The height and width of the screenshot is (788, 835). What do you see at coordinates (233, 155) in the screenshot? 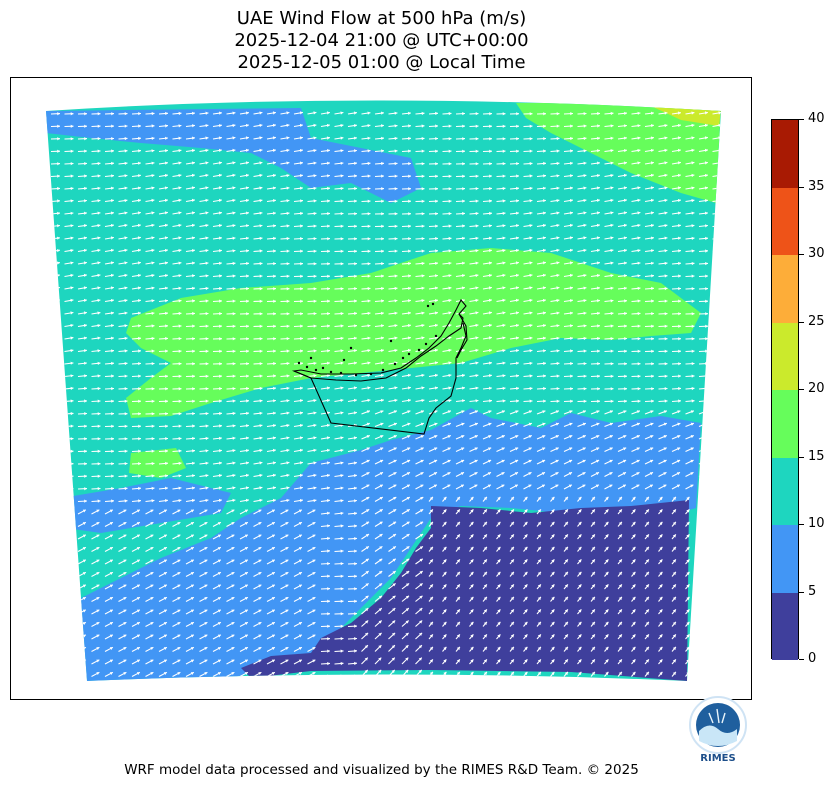
I see `speed-region-5-10-north` at bounding box center [233, 155].